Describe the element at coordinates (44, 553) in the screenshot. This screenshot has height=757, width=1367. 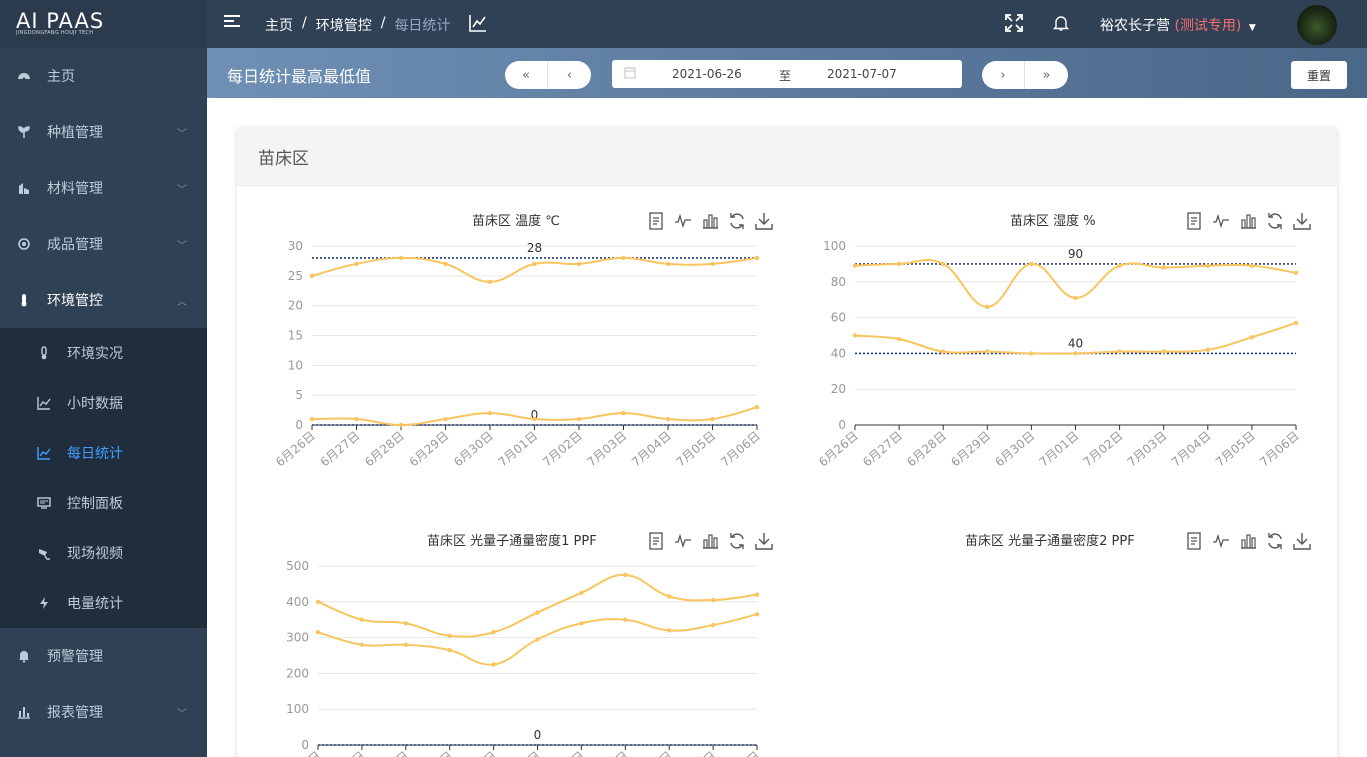
I see `camera-icon` at that location.